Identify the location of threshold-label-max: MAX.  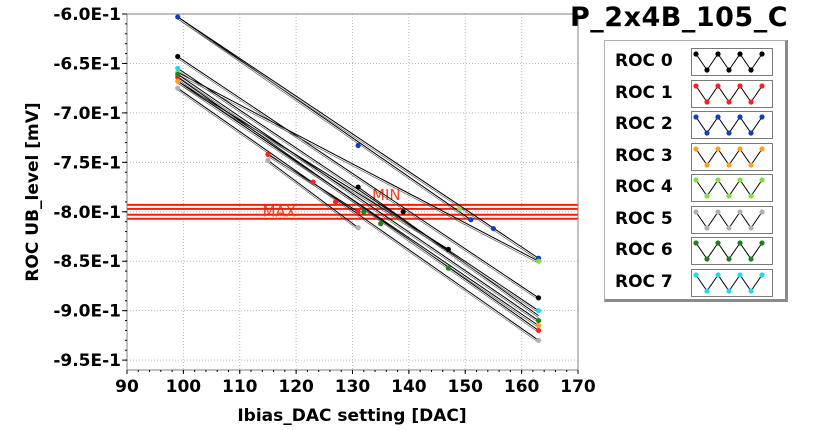
(278, 212).